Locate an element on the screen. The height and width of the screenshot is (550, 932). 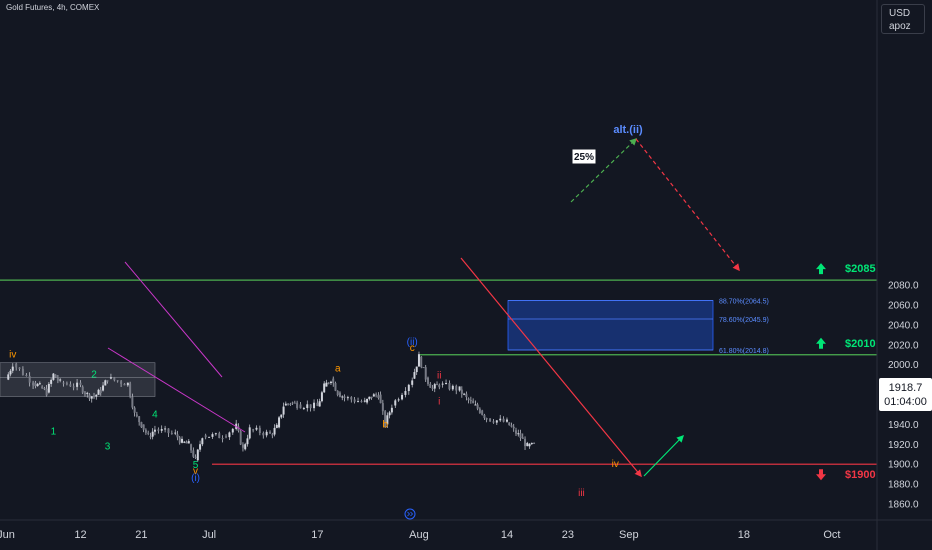
x-tick-label: Aug is located at coordinates (419, 535).